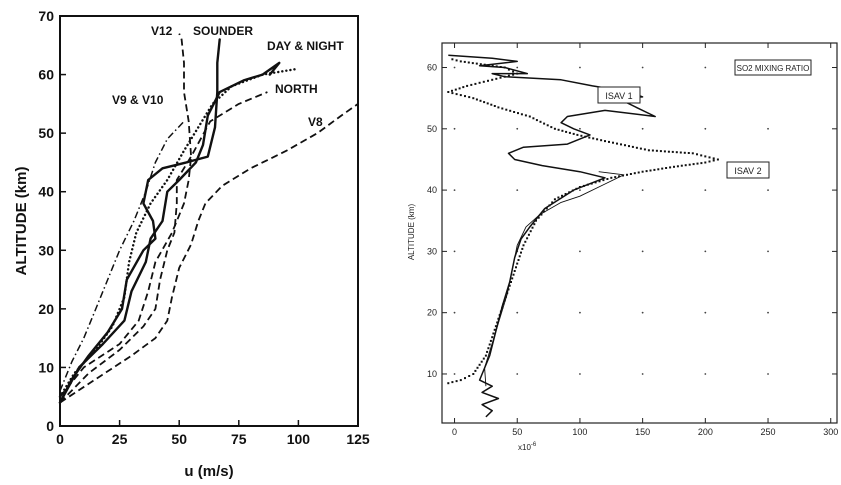 This screenshot has width=841, height=485. I want to click on right-x-tick-label: 300, so click(830, 432).